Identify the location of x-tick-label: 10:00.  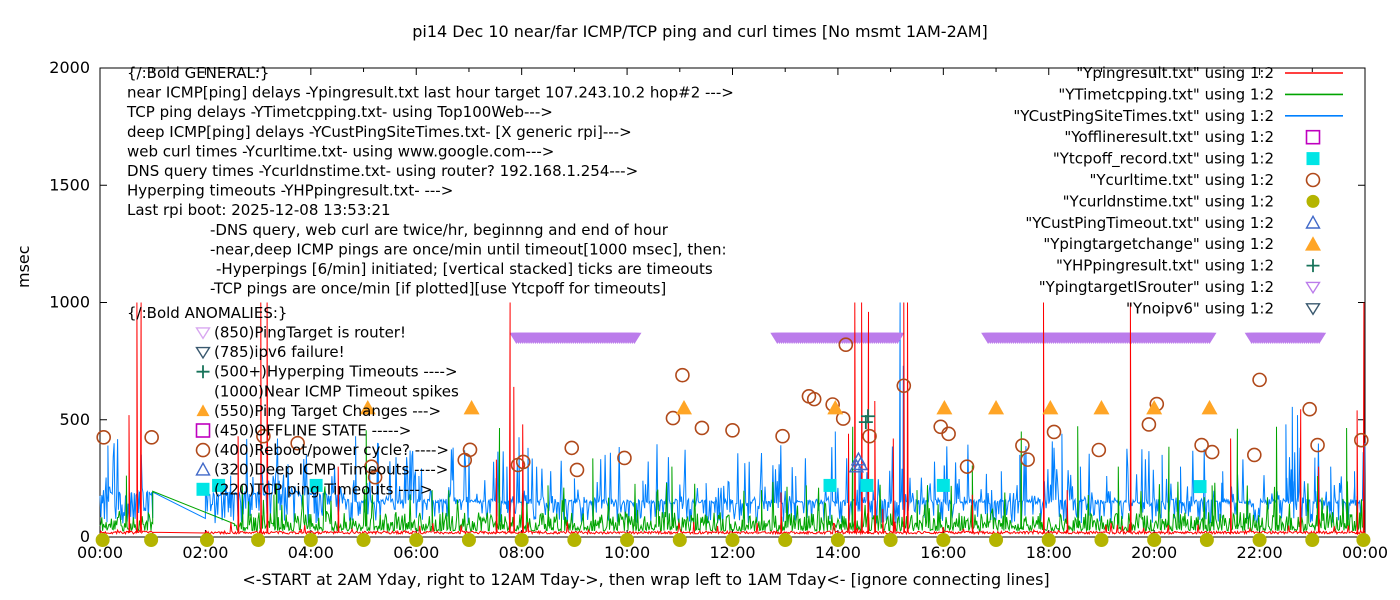
(627, 552).